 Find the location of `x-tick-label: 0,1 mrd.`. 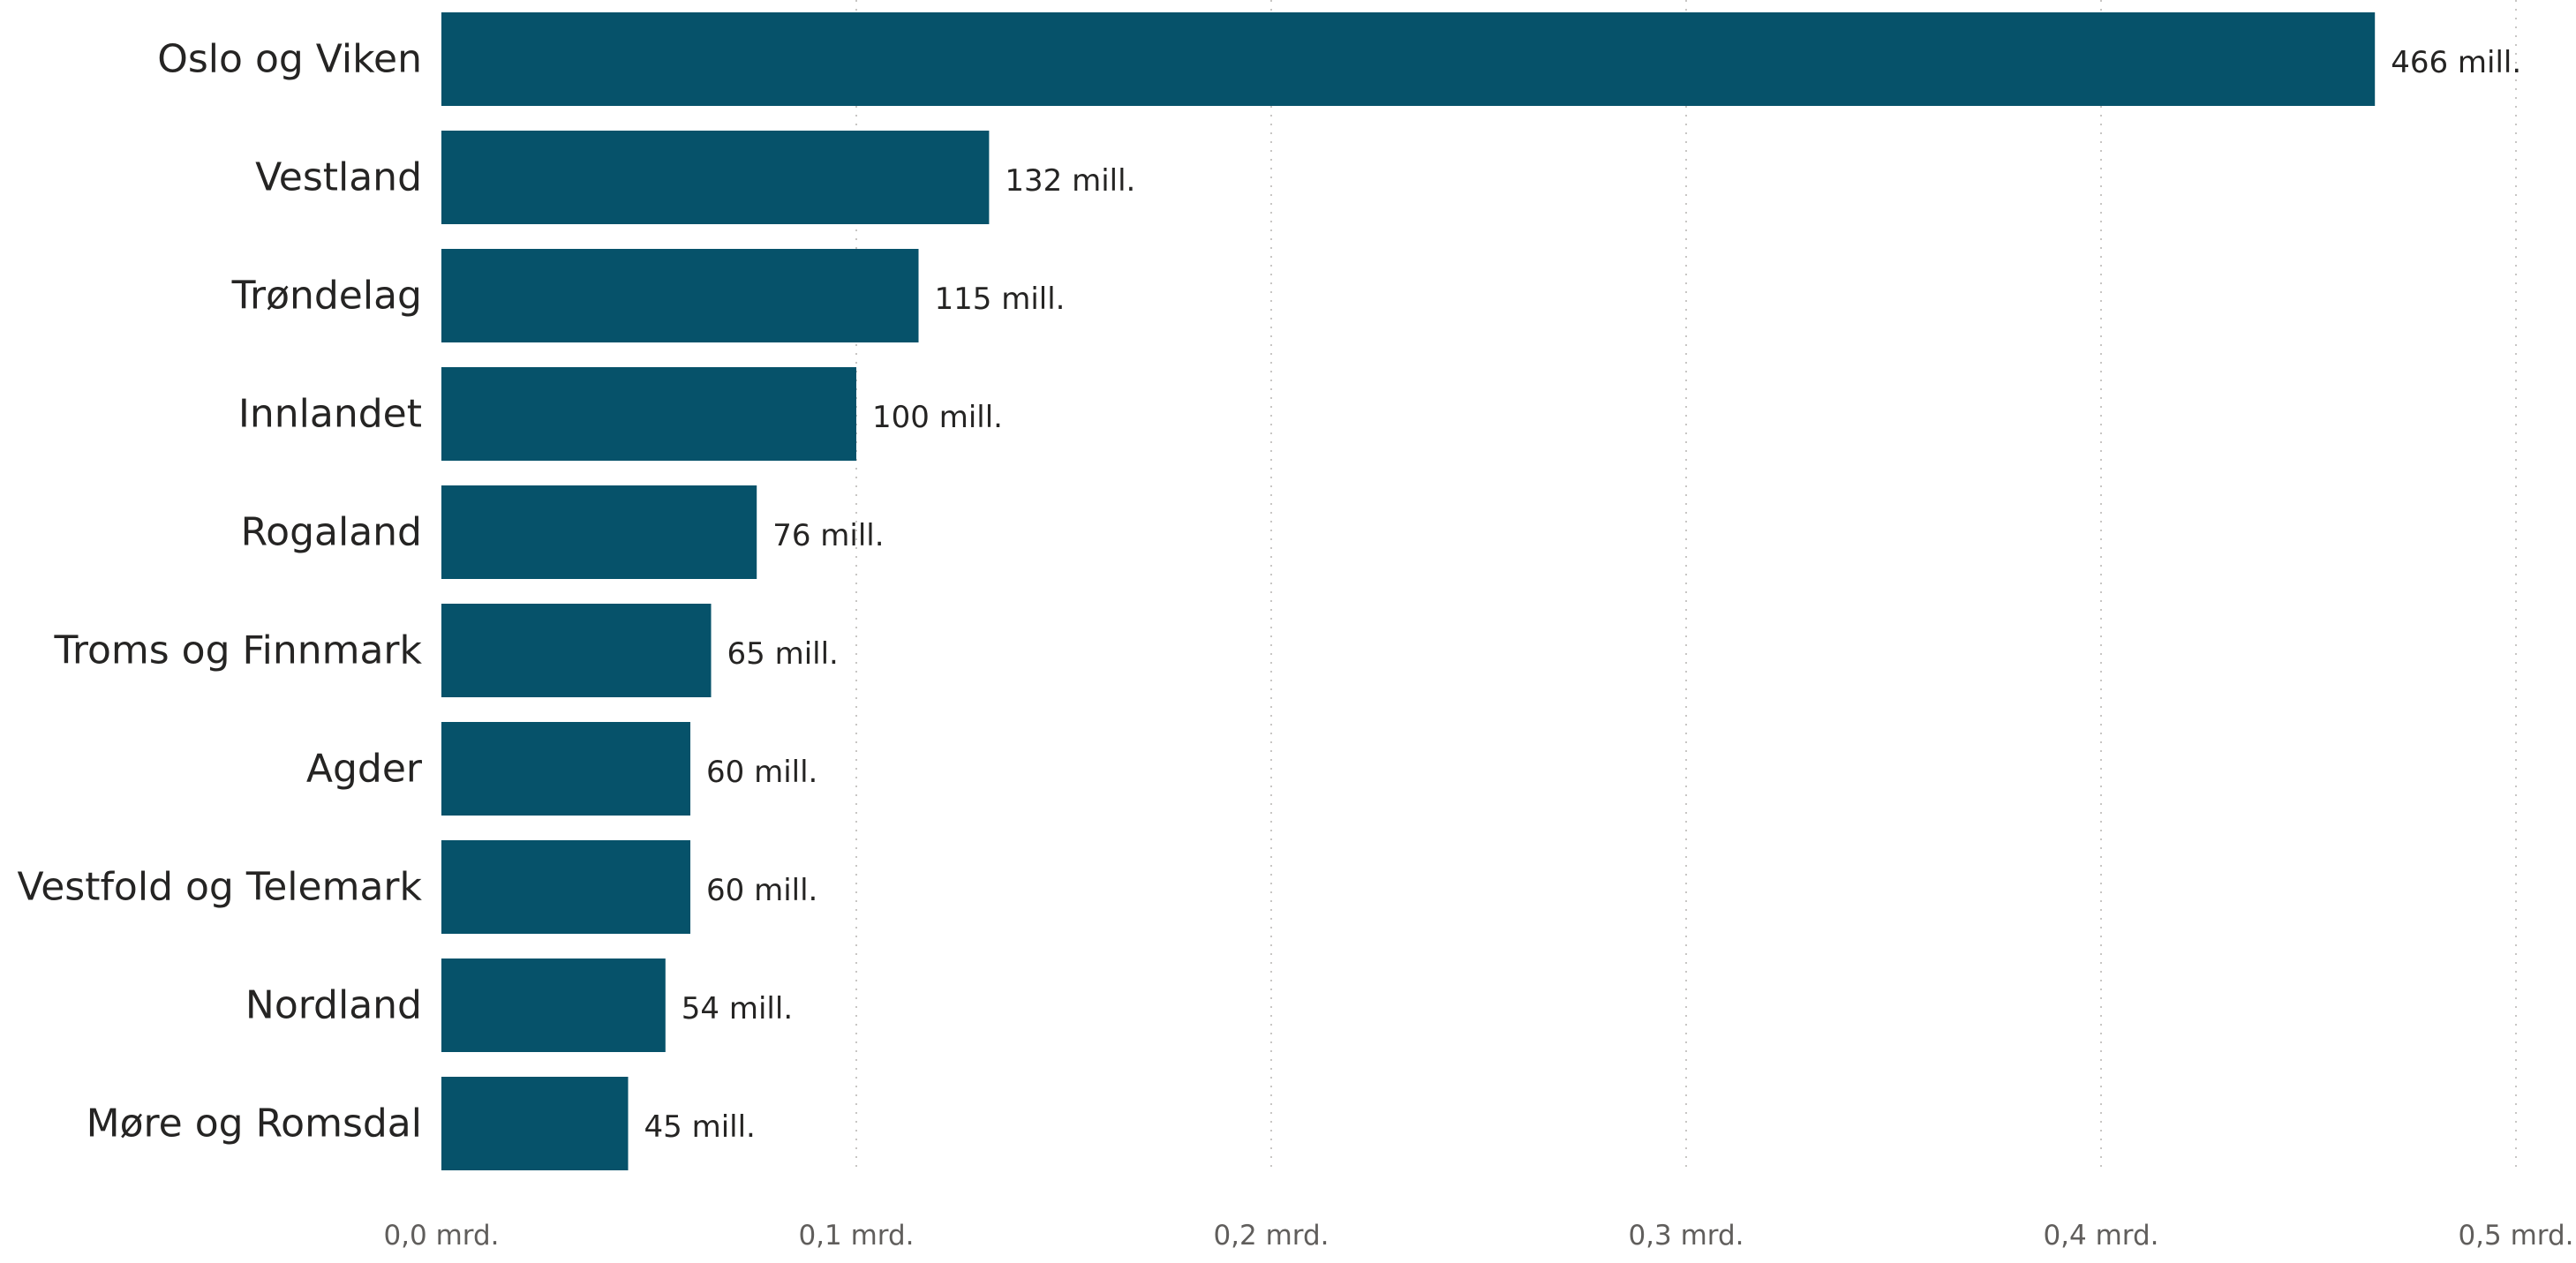

x-tick-label: 0,1 mrd. is located at coordinates (856, 1236).